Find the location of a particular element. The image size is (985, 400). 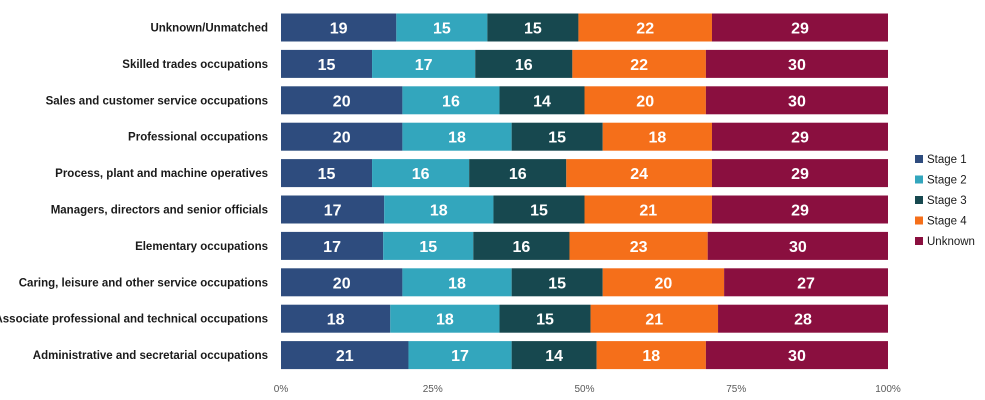

value-label-stage-3-administrative-and-secretarial-occupations: 14 is located at coordinates (554, 356).